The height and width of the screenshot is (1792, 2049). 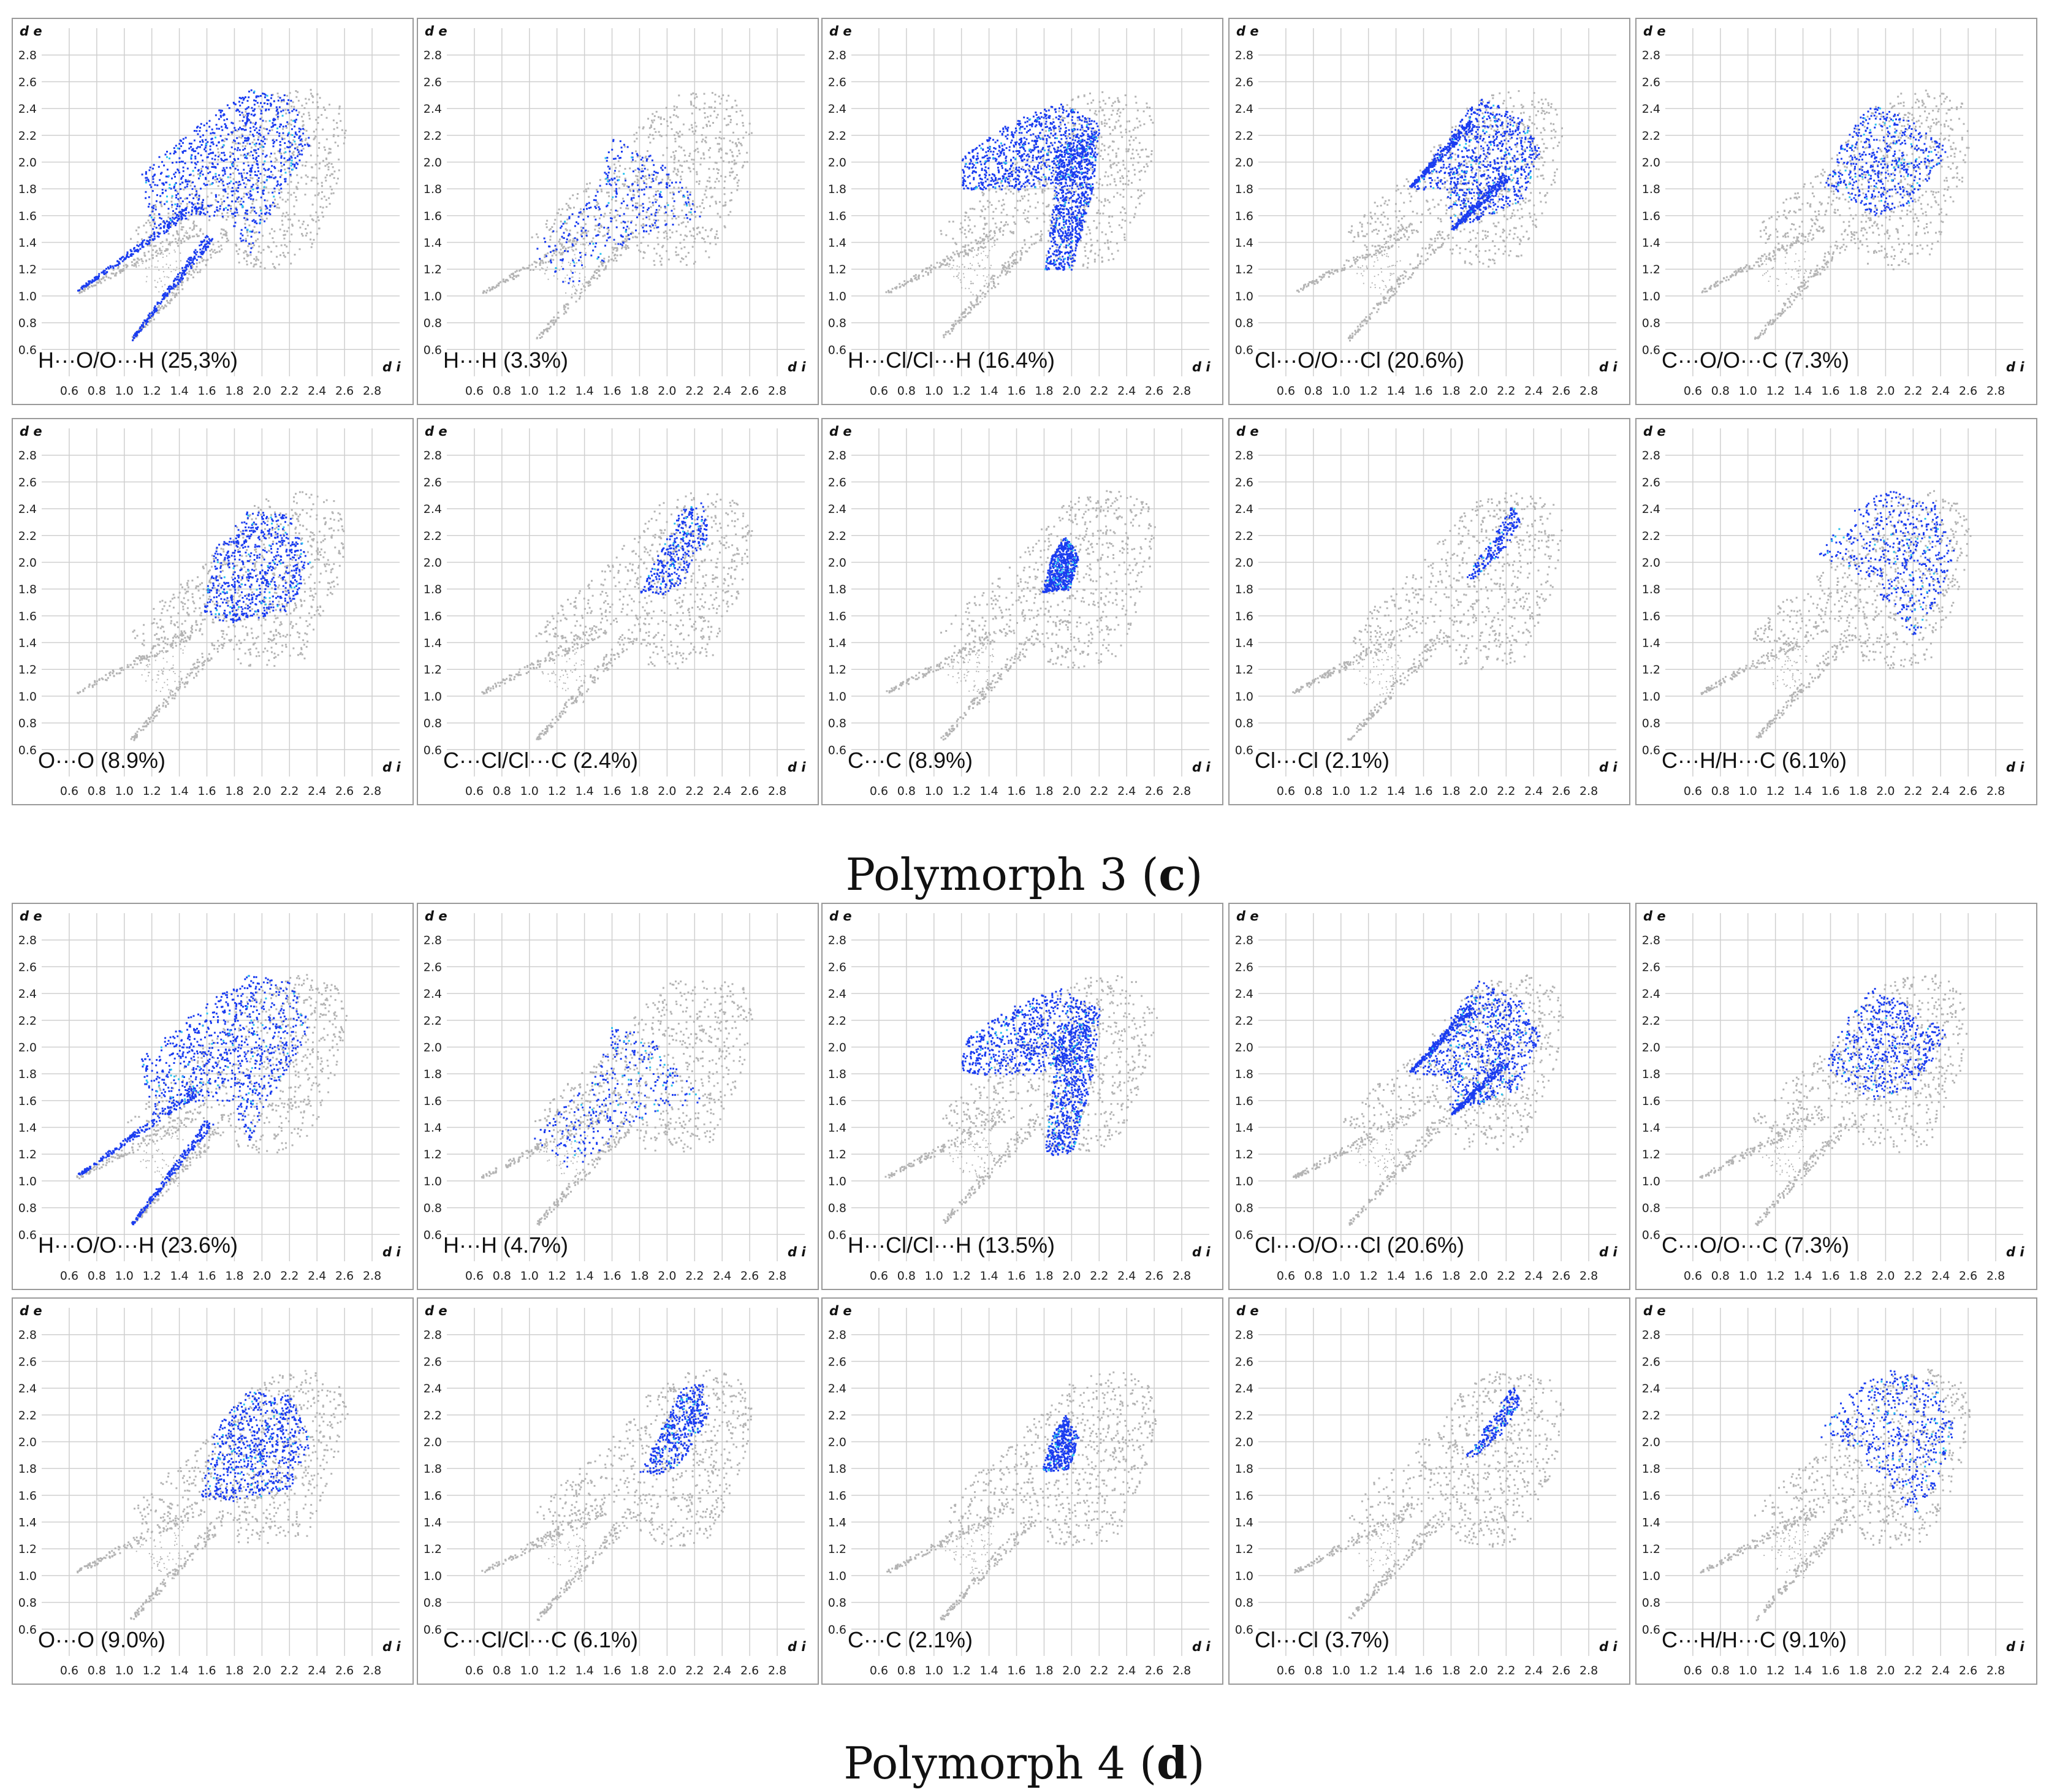 I want to click on contact-type-label: C···H/H···C (6.1%), so click(x=1754, y=761).